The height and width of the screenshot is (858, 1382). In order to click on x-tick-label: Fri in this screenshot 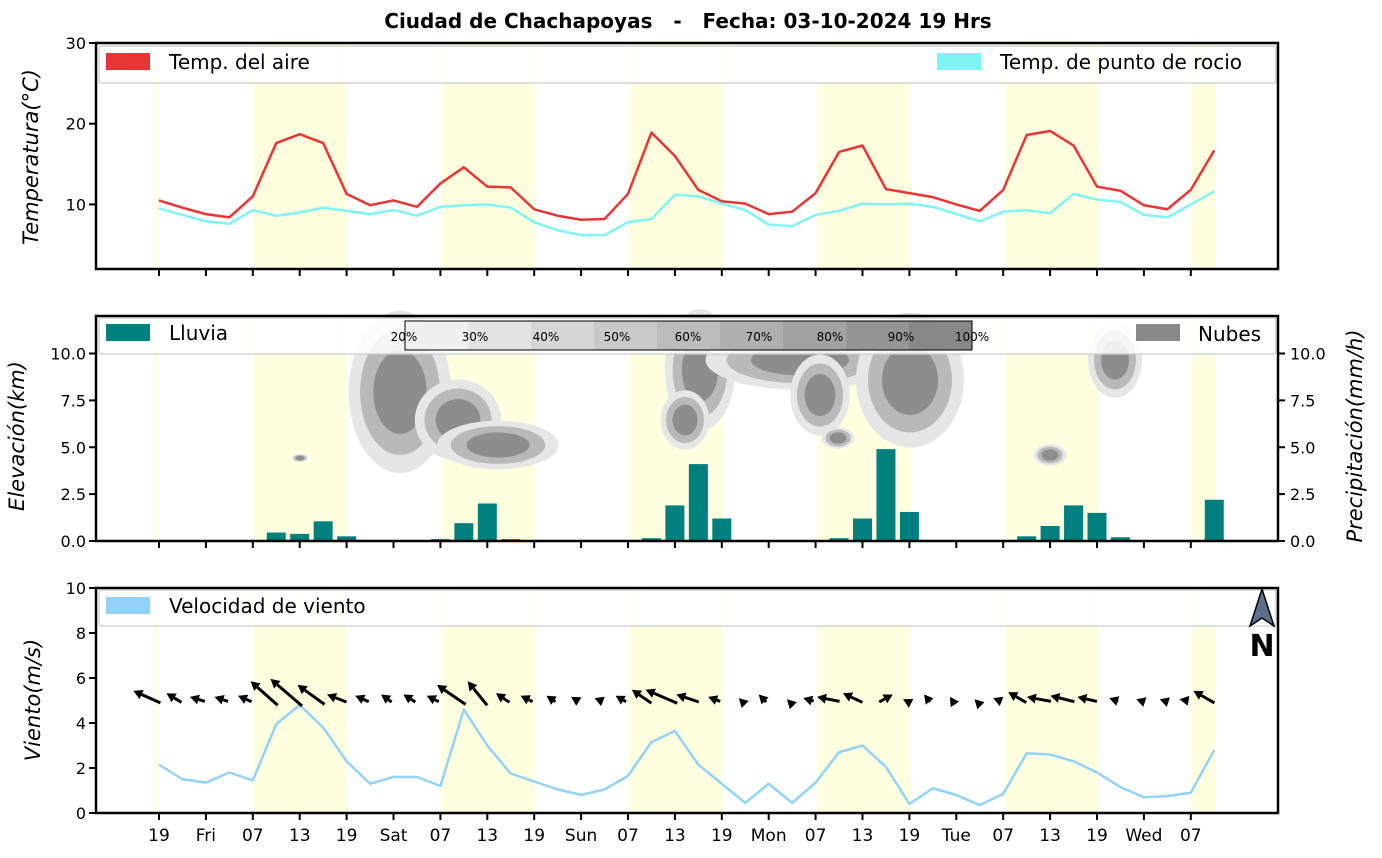, I will do `click(206, 836)`.